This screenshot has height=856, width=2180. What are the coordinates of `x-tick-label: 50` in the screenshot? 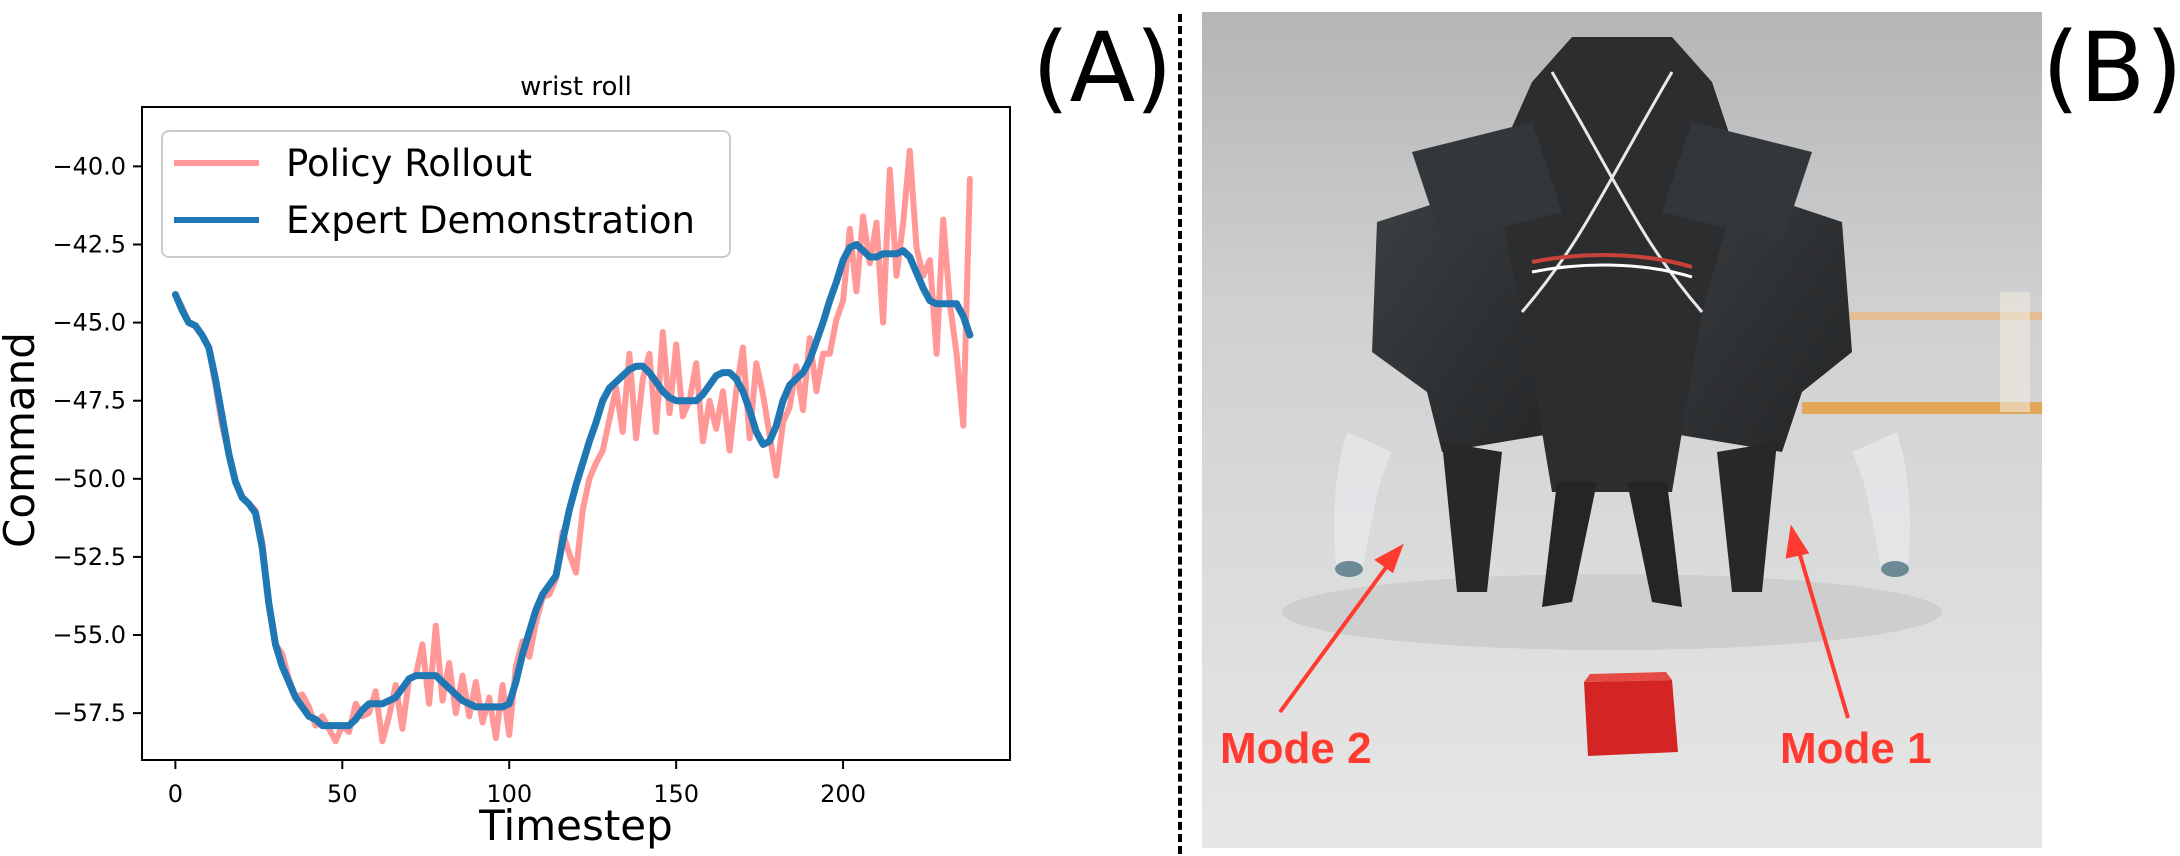 It's located at (342, 794).